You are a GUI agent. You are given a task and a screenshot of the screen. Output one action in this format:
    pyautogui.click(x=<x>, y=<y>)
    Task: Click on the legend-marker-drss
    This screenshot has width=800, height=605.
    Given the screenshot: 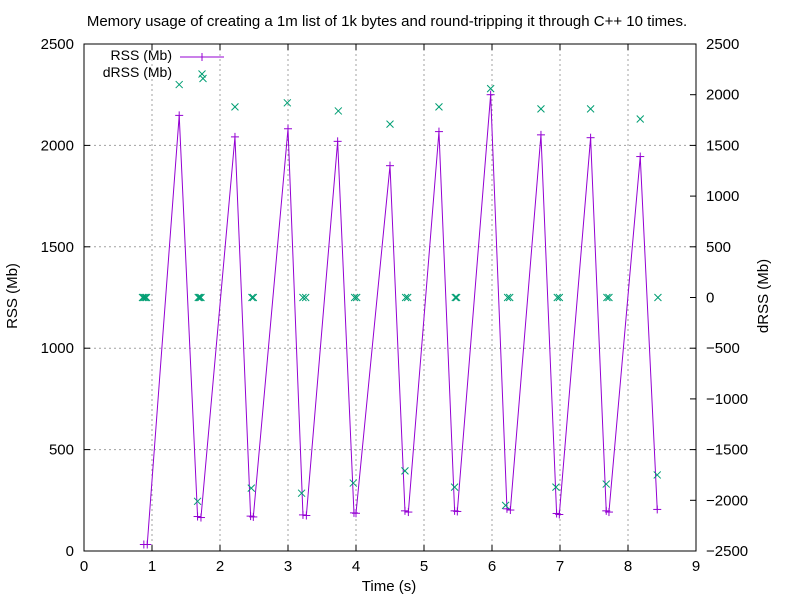 What is the action you would take?
    pyautogui.click(x=202, y=74)
    